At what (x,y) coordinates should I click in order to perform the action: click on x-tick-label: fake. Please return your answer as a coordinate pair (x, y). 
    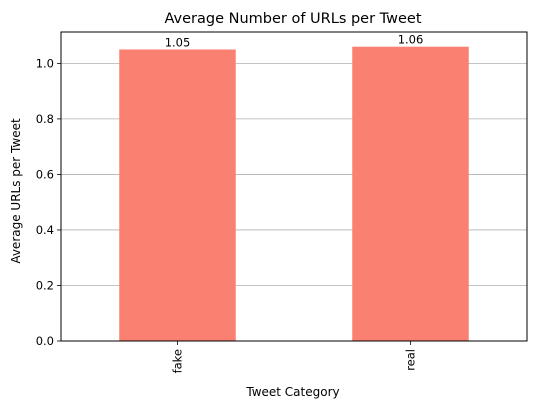
    Looking at the image, I should click on (178, 361).